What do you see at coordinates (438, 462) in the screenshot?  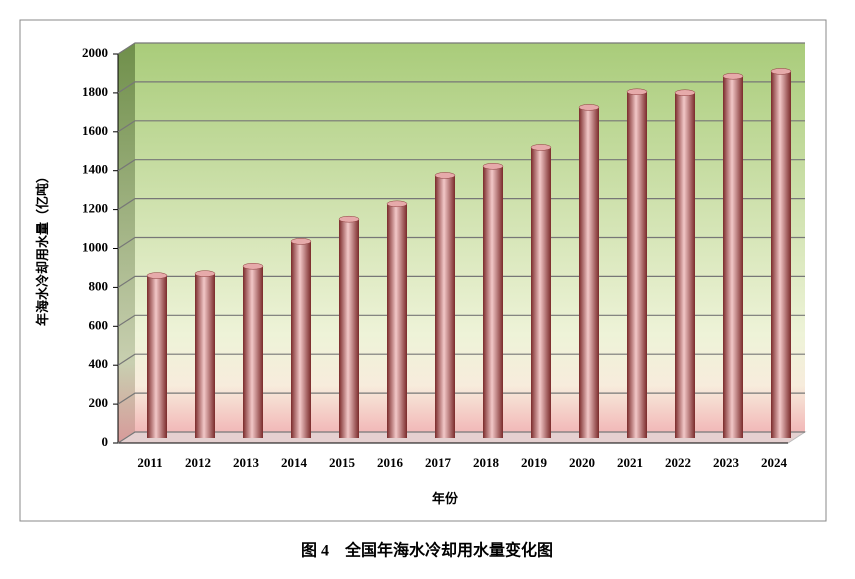 I see `x-tick-label: 2017` at bounding box center [438, 462].